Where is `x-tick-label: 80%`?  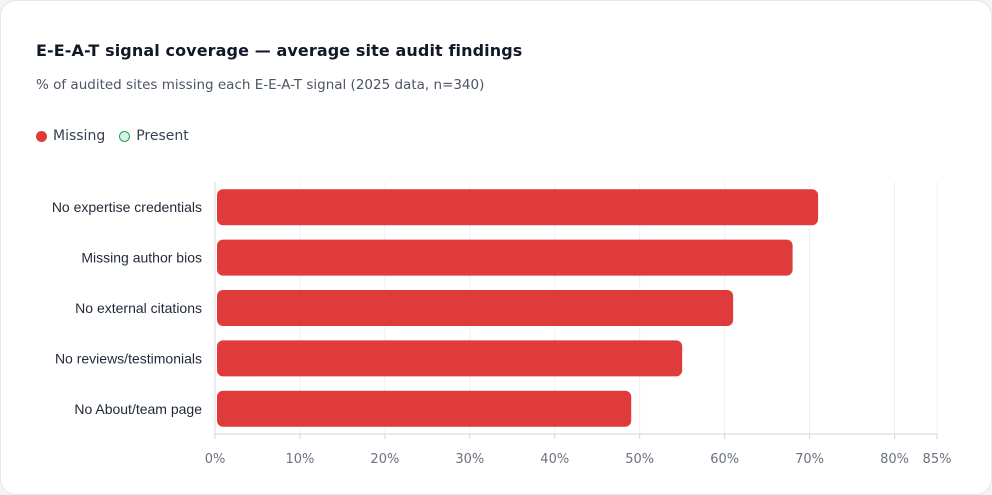
x-tick-label: 80% is located at coordinates (894, 459).